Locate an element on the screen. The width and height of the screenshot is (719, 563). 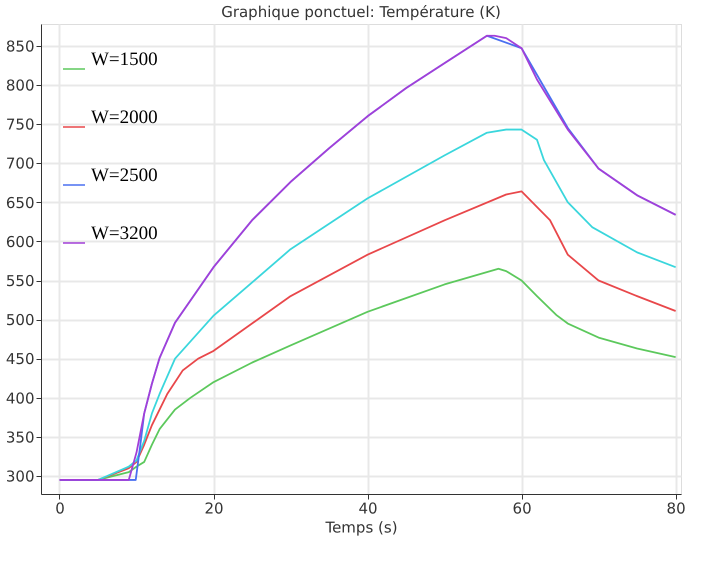
x-tick-label: 80 is located at coordinates (676, 509).